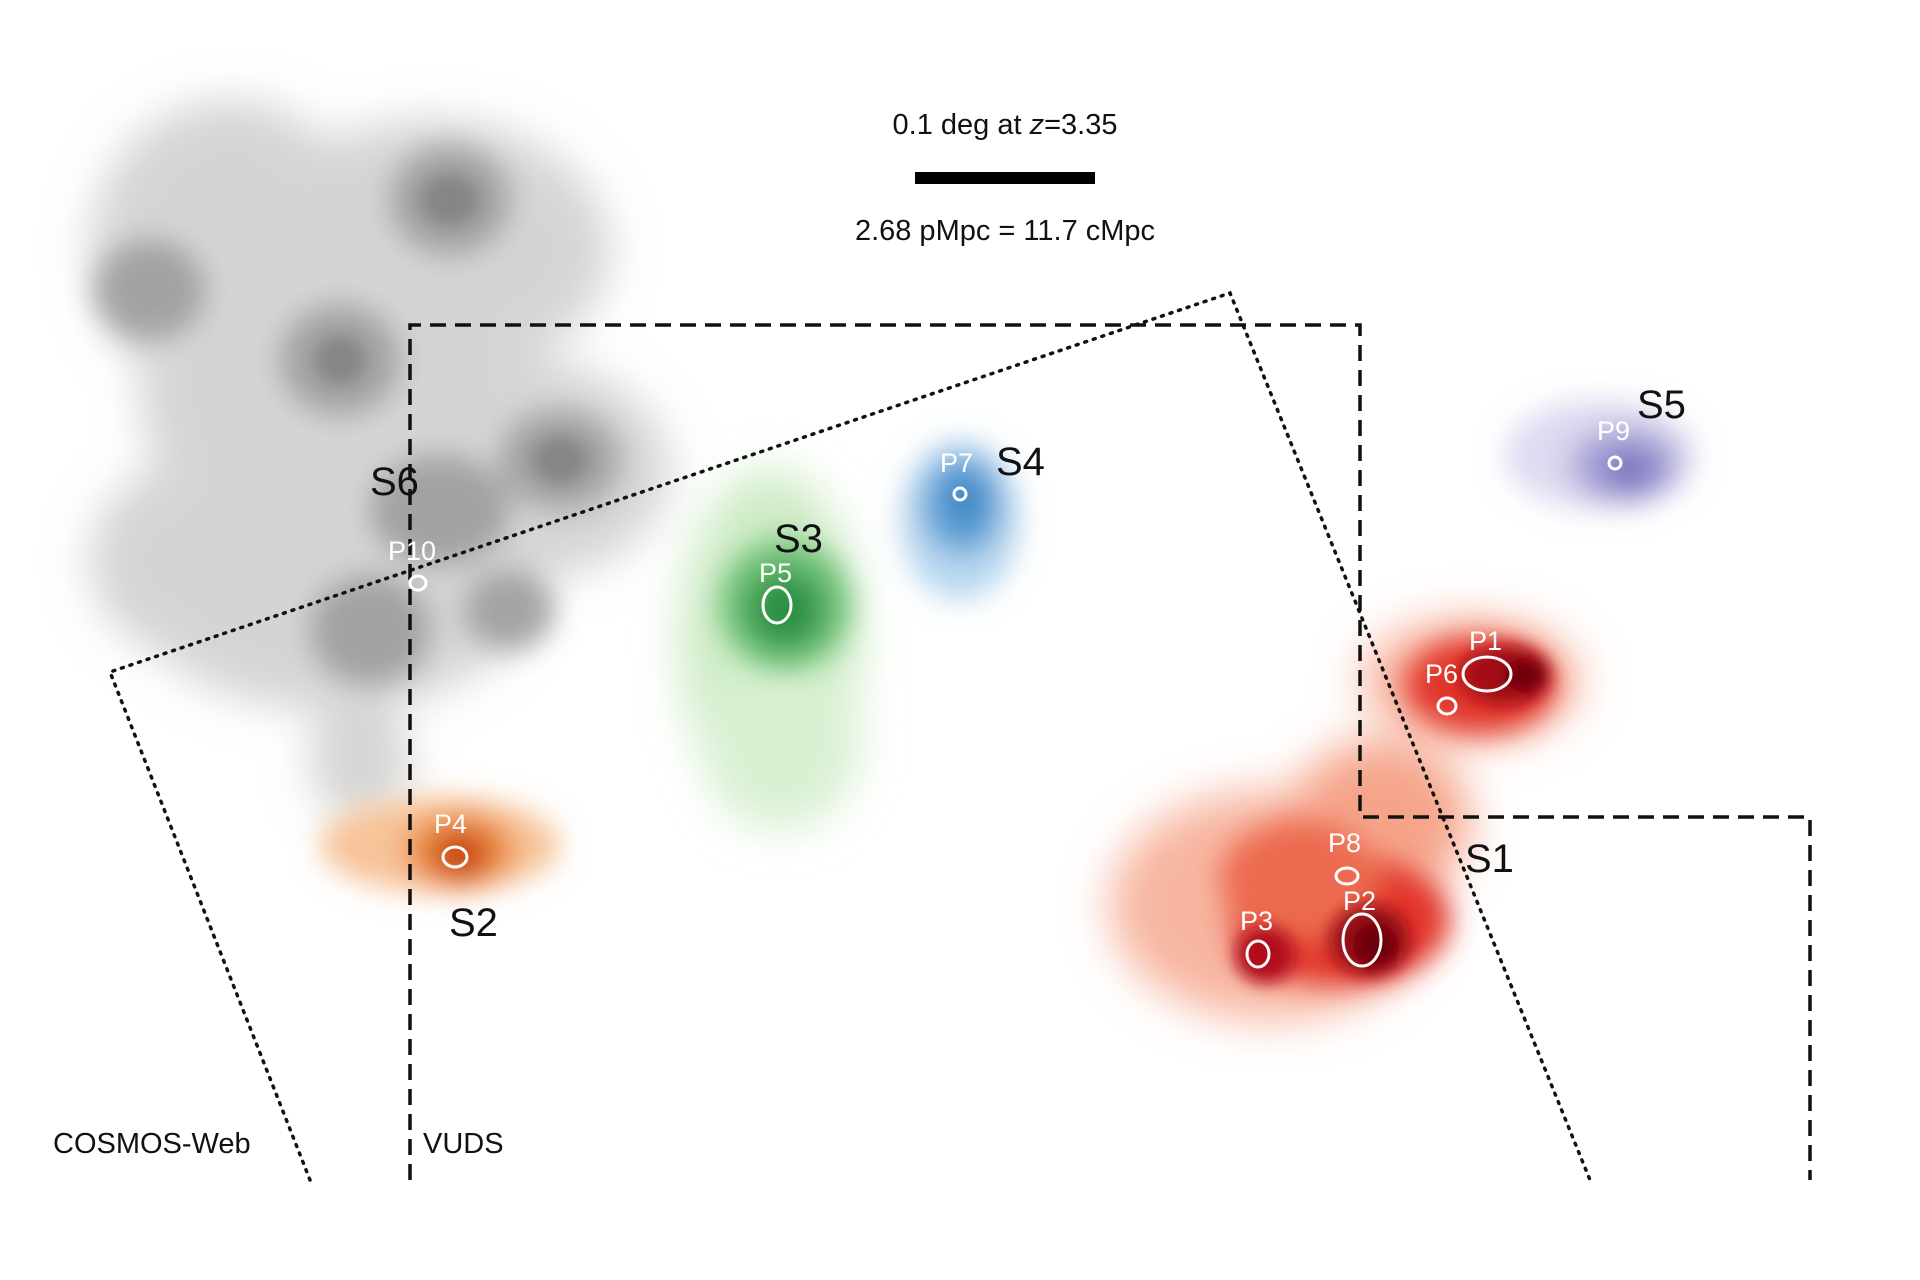  What do you see at coordinates (1256, 921) in the screenshot?
I see `peak-label-p3: P3` at bounding box center [1256, 921].